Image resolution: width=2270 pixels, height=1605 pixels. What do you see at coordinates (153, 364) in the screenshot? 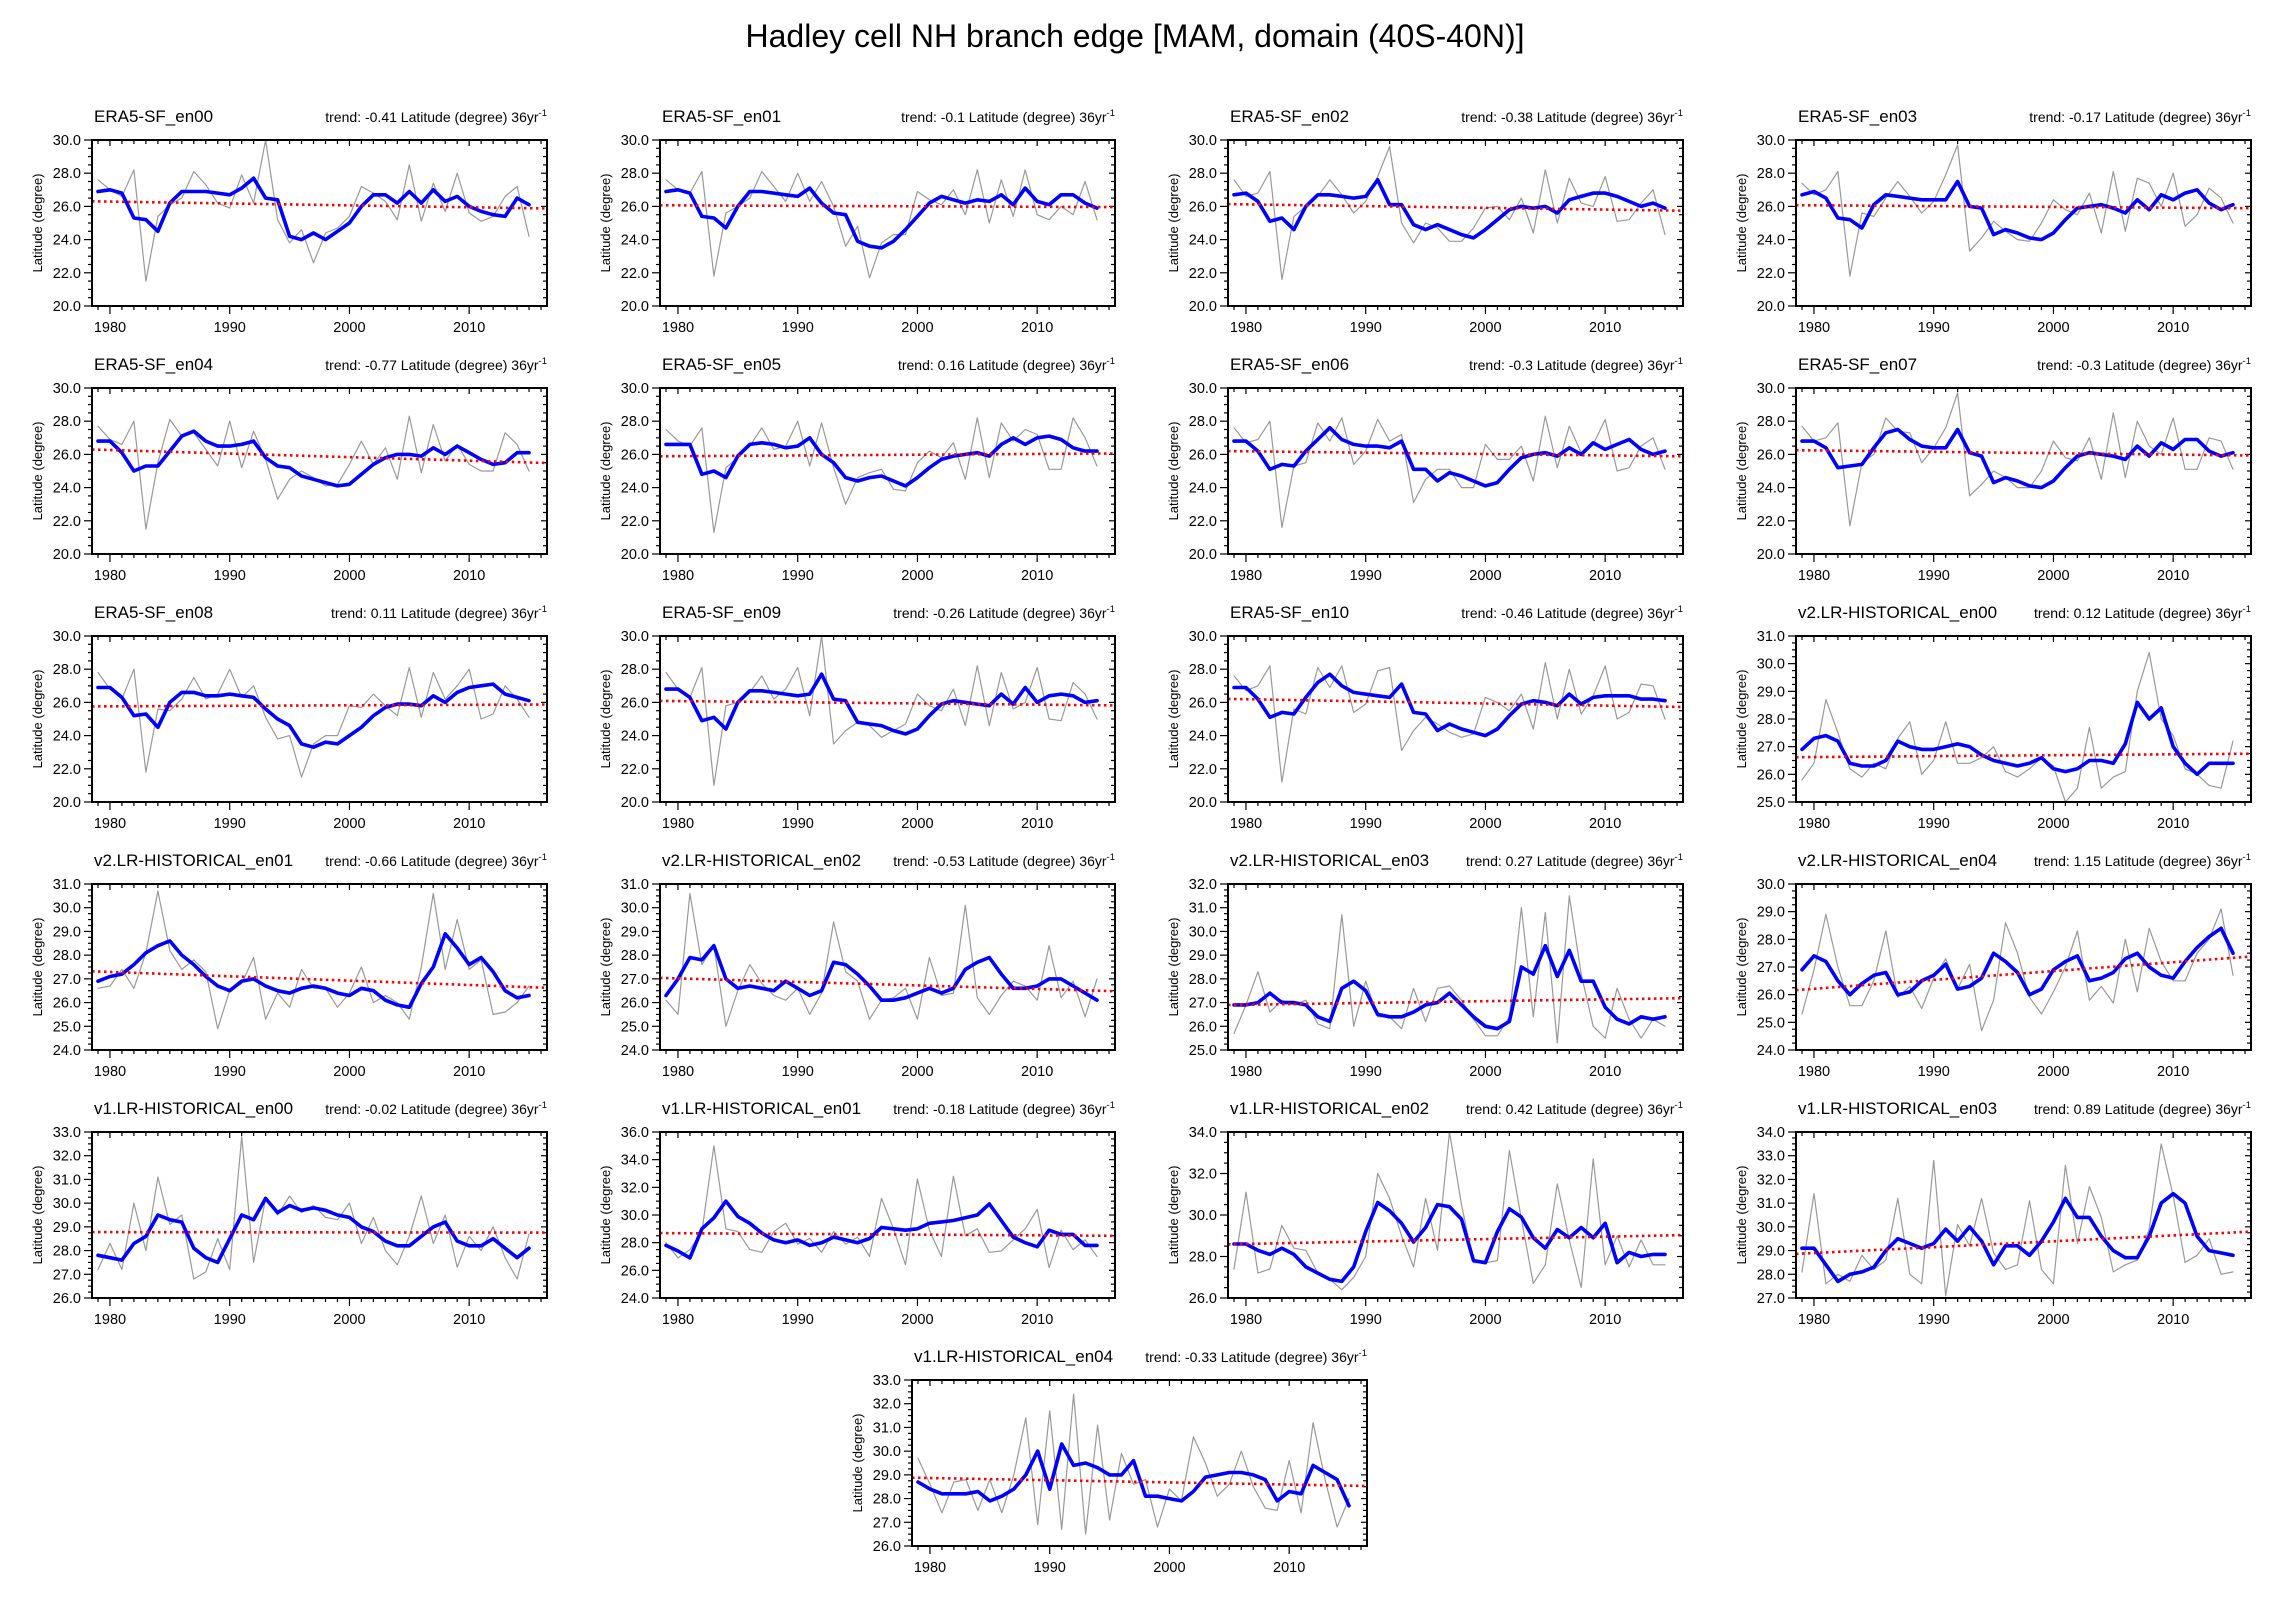
I see `svg-text: ERA5-SF_en04` at bounding box center [153, 364].